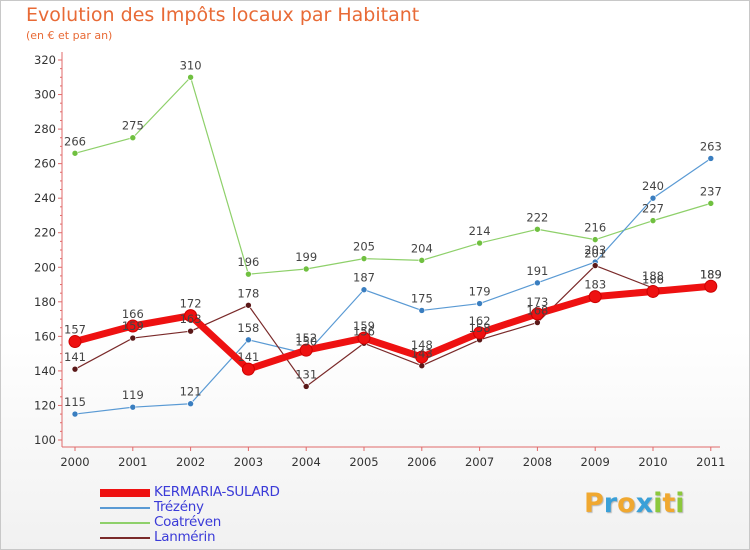 The width and height of the screenshot is (750, 550). What do you see at coordinates (133, 326) in the screenshot?
I see `data-label-3: 159` at bounding box center [133, 326].